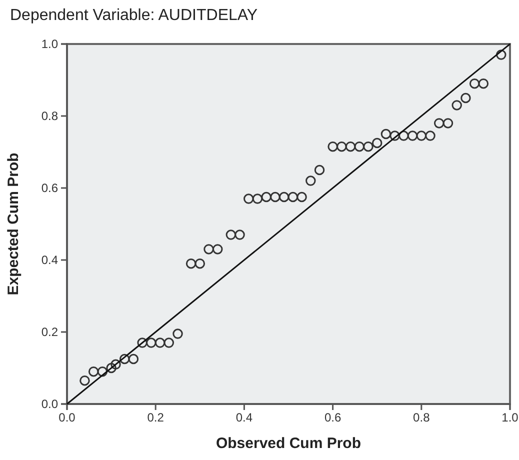 Image resolution: width=519 pixels, height=460 pixels. Describe the element at coordinates (49, 259) in the screenshot. I see `y-tick-label: 0.4` at that location.